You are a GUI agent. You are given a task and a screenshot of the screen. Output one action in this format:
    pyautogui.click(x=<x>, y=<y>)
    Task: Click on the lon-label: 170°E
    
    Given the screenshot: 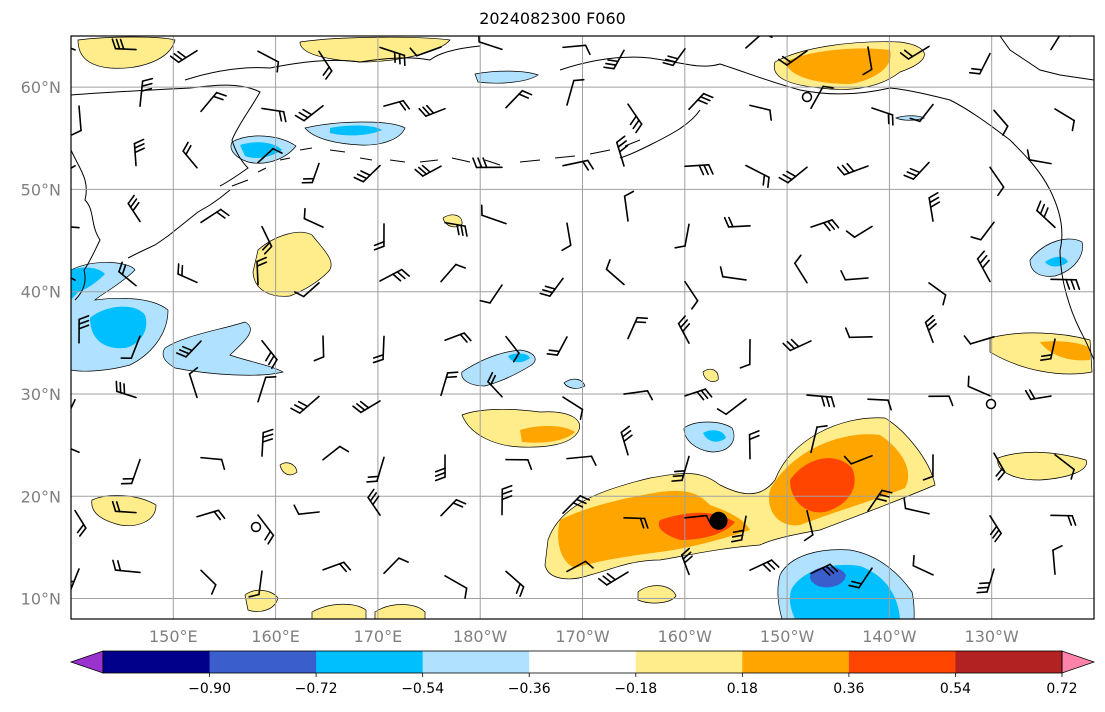 What is the action you would take?
    pyautogui.click(x=378, y=636)
    